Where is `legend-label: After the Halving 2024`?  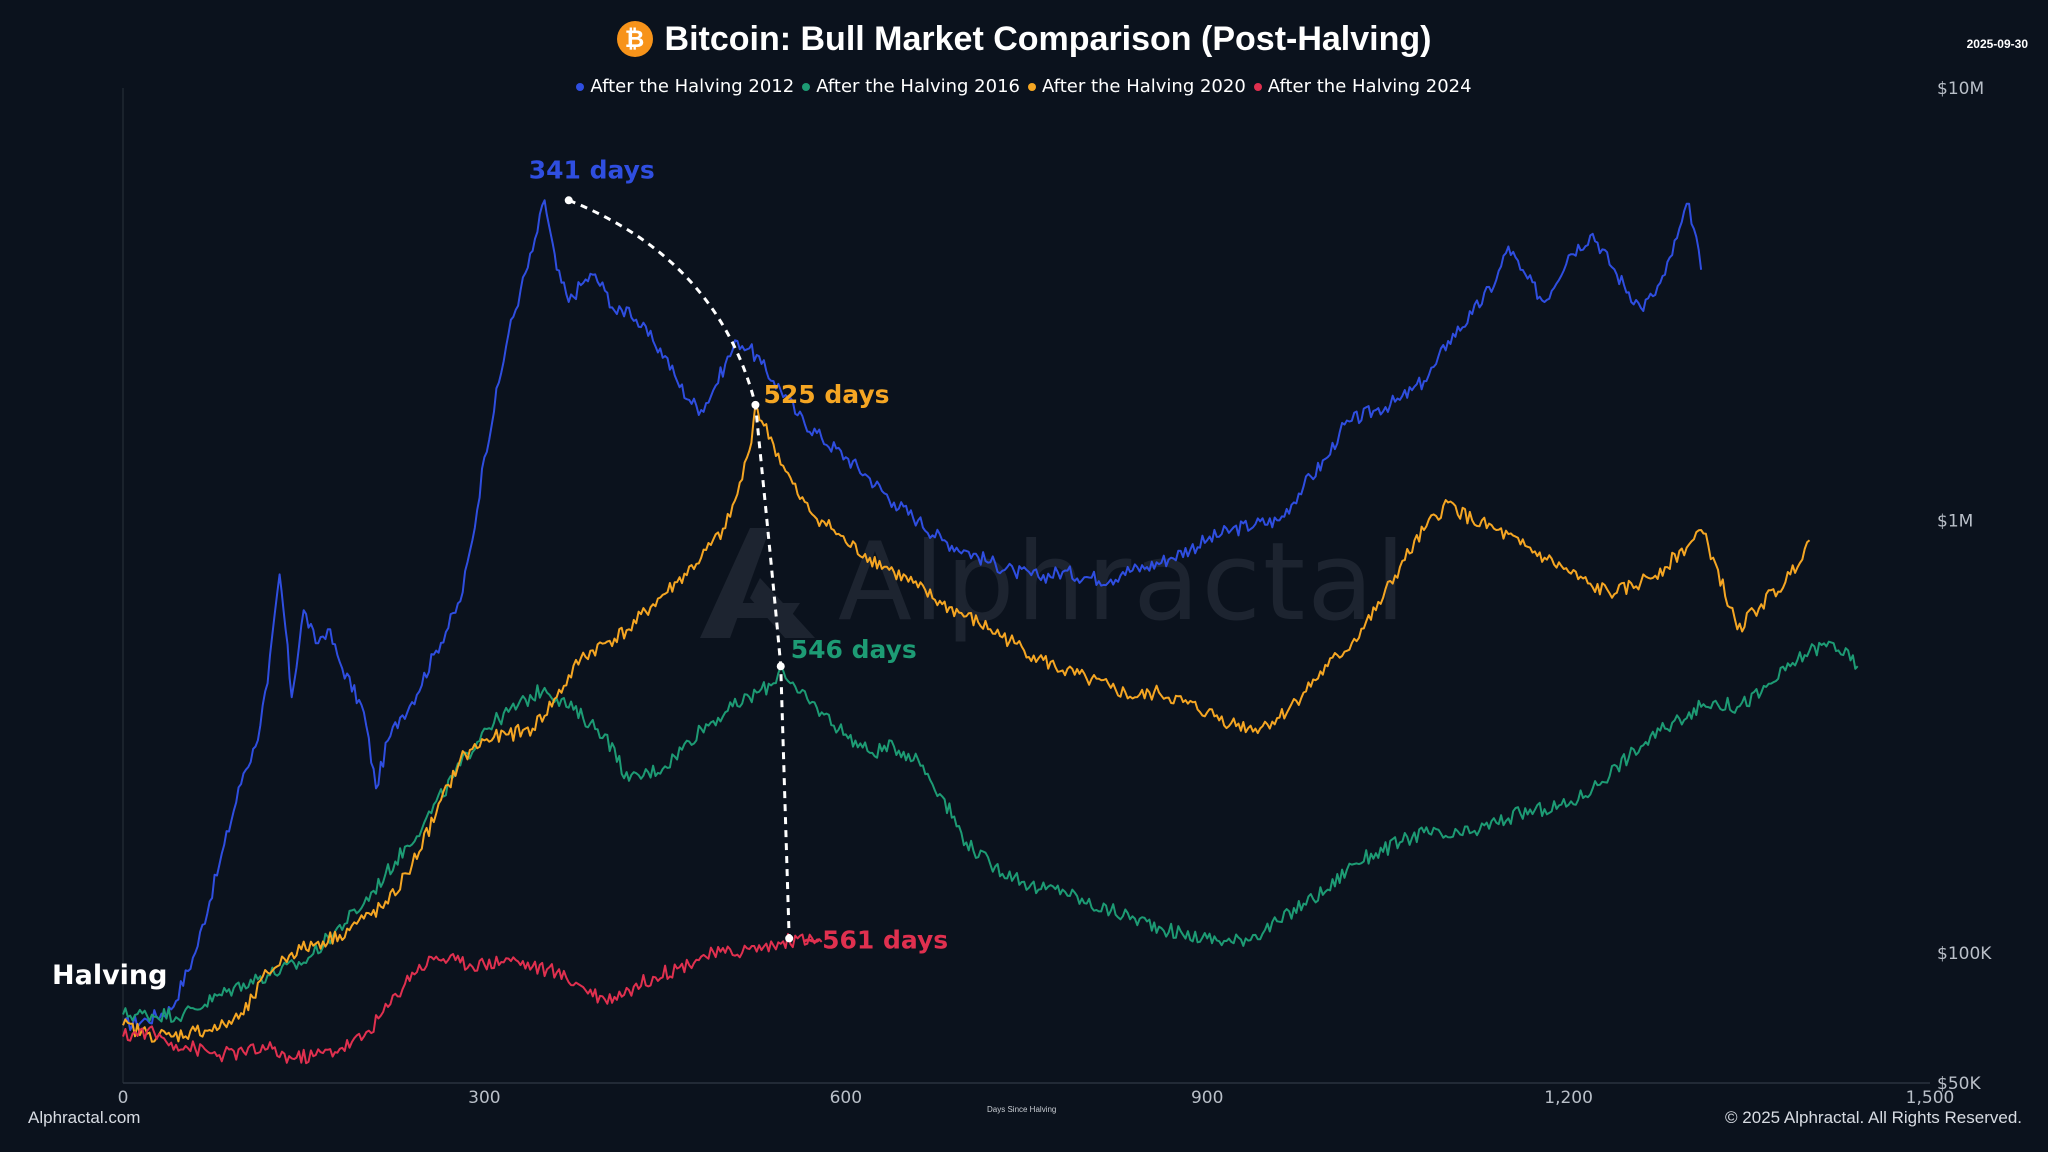
legend-label: After the Halving 2024 is located at coordinates (1369, 86).